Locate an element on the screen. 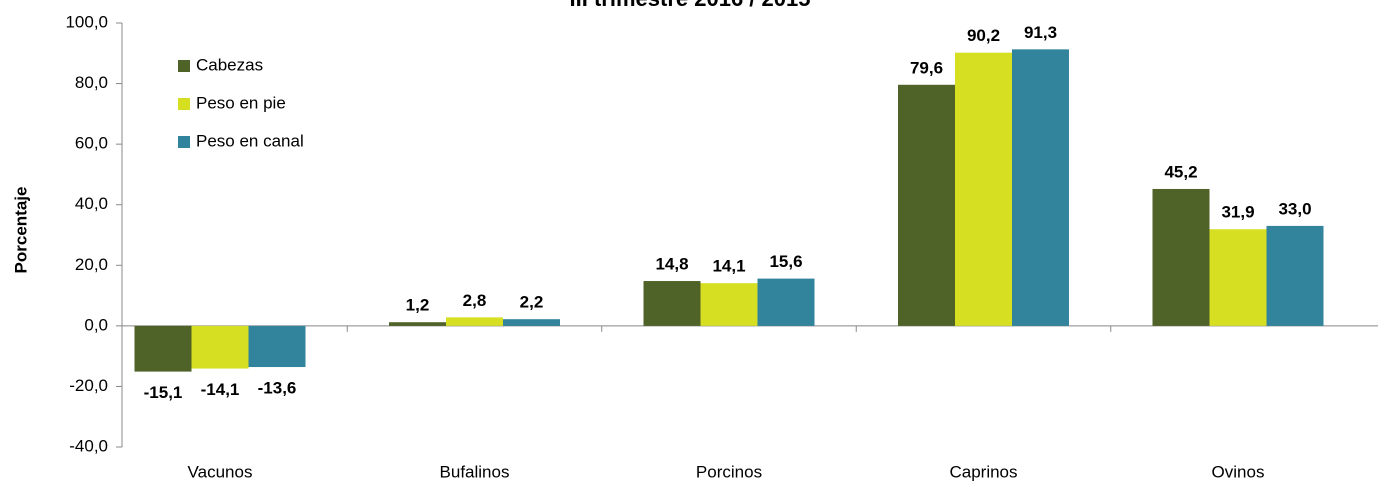  value-label: -15,1 is located at coordinates (163, 392).